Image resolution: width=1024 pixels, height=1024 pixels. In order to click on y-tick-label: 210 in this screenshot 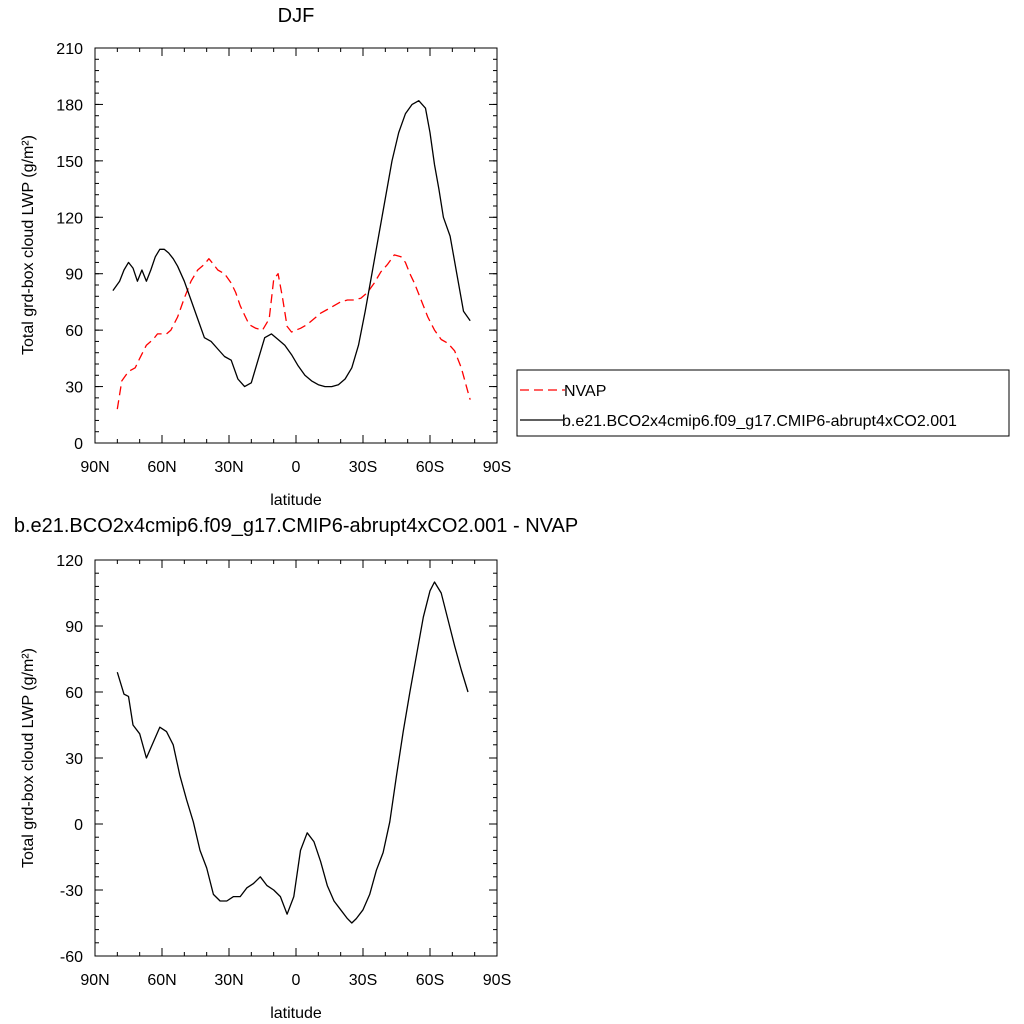, I will do `click(69, 49)`.